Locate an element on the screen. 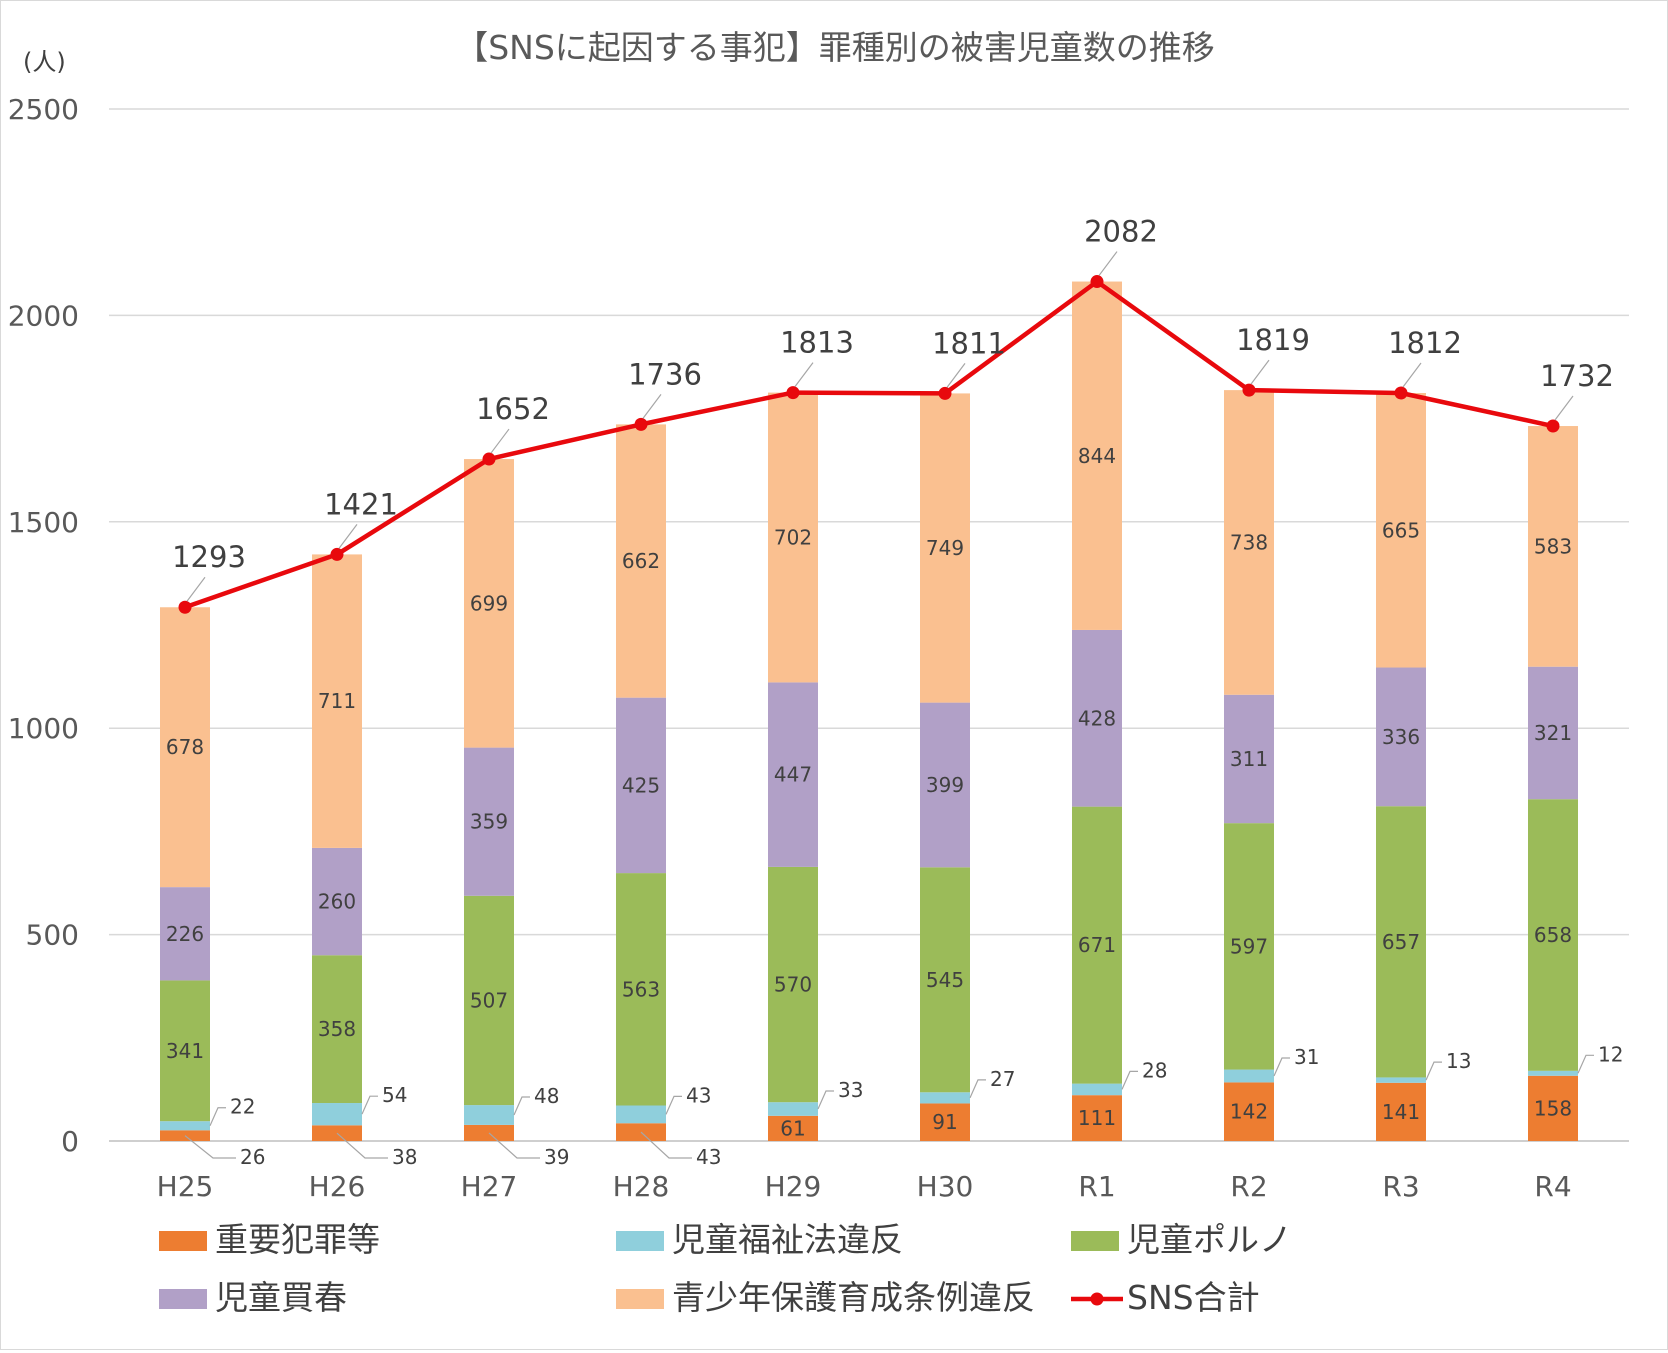 The width and height of the screenshot is (1668, 1353). label-R2-s1: 31 is located at coordinates (1306, 1057).